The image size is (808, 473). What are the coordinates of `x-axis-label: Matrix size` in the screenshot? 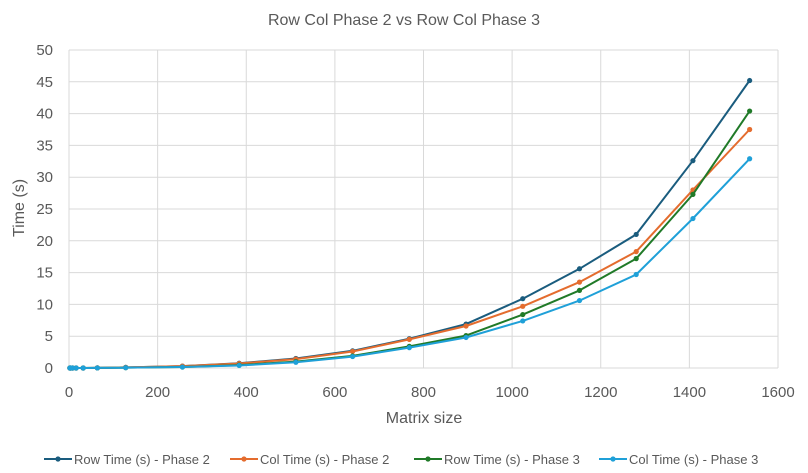 It's located at (424, 418).